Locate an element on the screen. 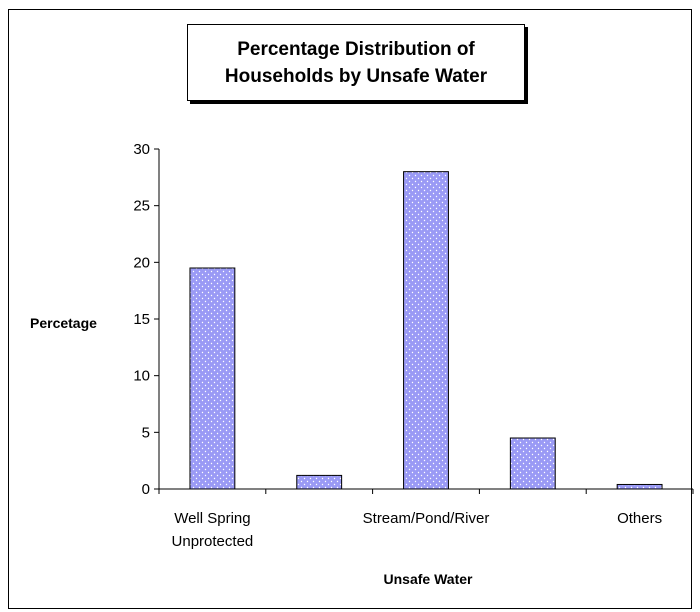  y-axis-title: Percetage is located at coordinates (63, 323).